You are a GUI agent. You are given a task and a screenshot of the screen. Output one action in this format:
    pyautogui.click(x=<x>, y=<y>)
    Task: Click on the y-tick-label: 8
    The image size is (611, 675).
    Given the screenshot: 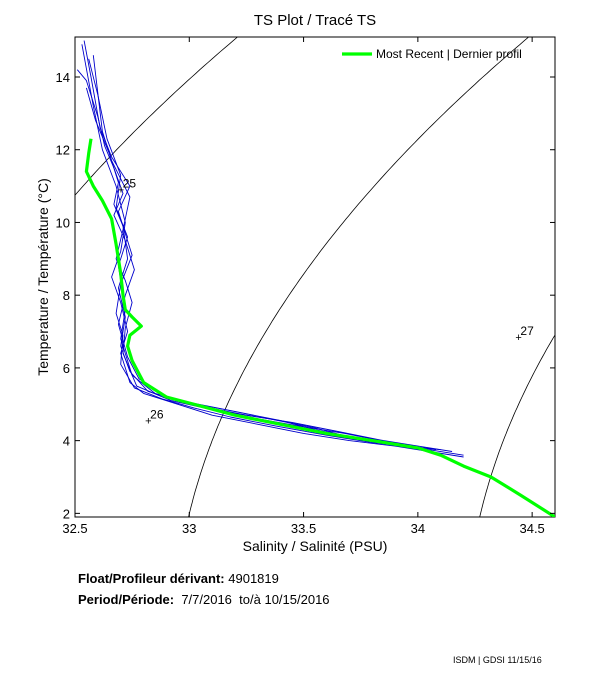 What is the action you would take?
    pyautogui.click(x=66, y=295)
    